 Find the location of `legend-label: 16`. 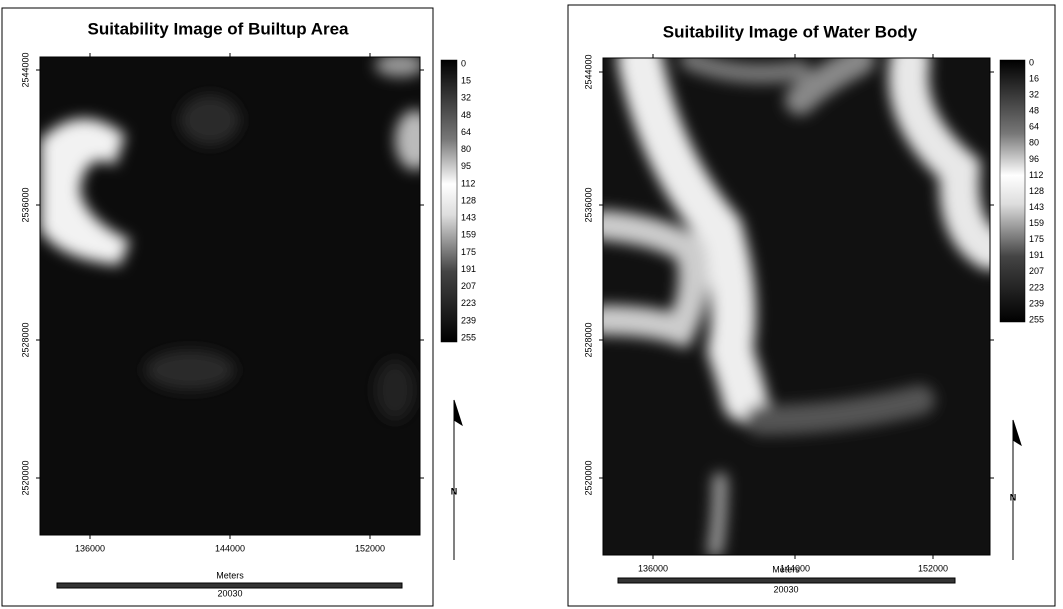

legend-label: 16 is located at coordinates (1034, 78).